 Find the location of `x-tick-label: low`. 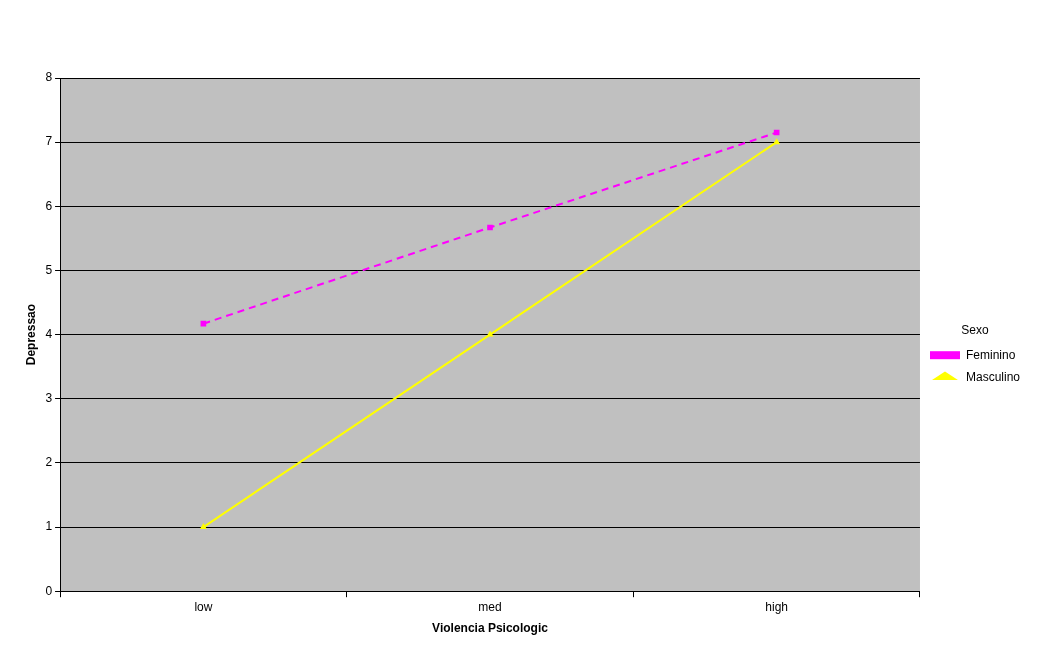

x-tick-label: low is located at coordinates (203, 606).